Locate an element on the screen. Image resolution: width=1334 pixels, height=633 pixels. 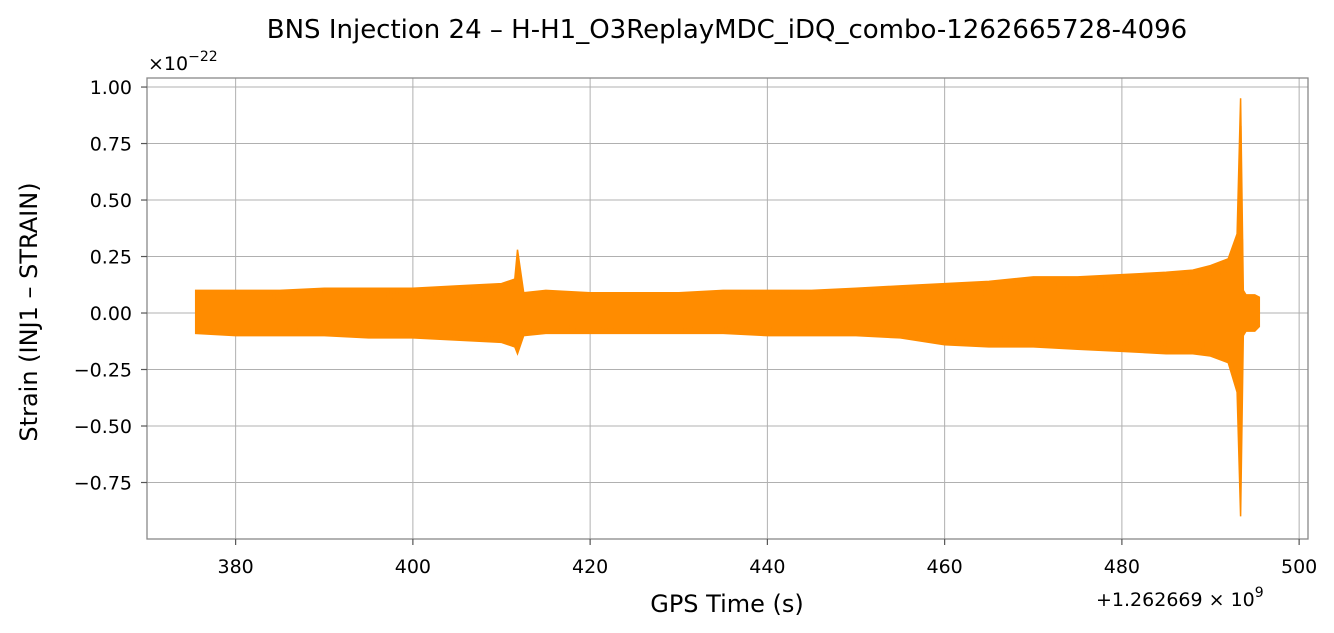
y-tick-label: 0.75 is located at coordinates (111, 145).